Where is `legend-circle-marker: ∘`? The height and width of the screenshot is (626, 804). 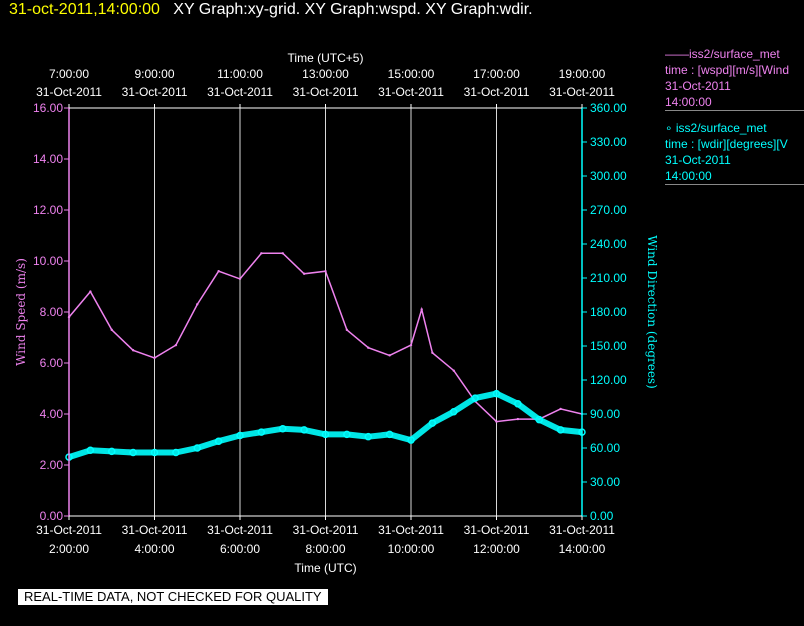
legend-circle-marker: ∘ is located at coordinates (669, 128).